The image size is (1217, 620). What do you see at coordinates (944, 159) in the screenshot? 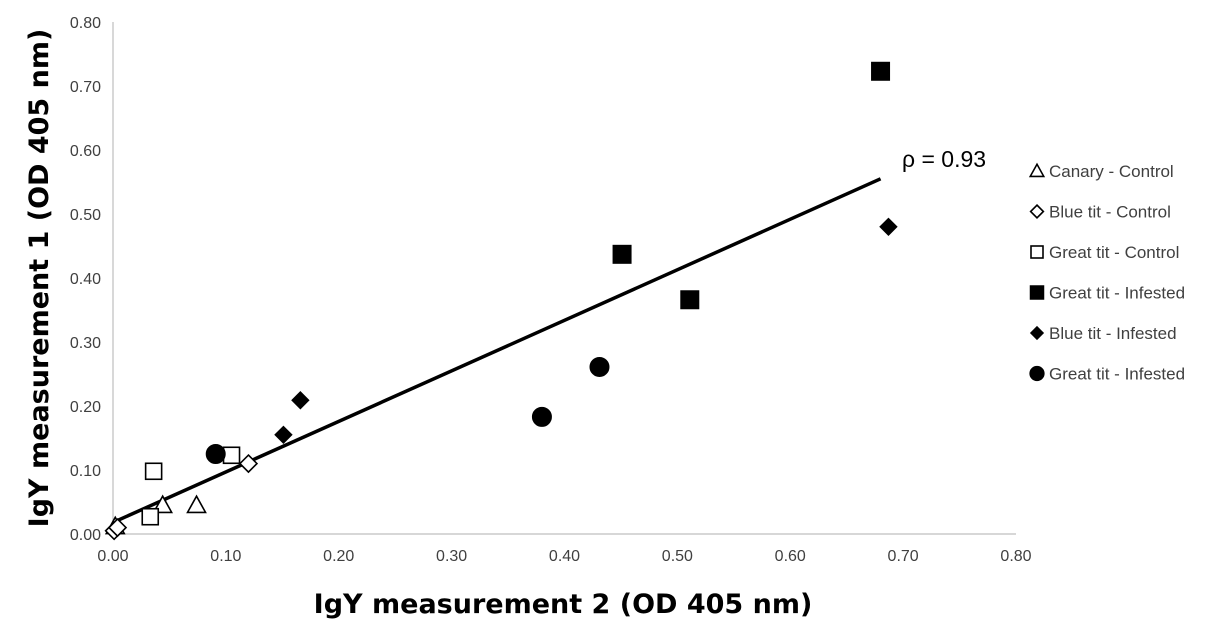
I see `correlation-annotation: ρ = 0.93` at bounding box center [944, 159].